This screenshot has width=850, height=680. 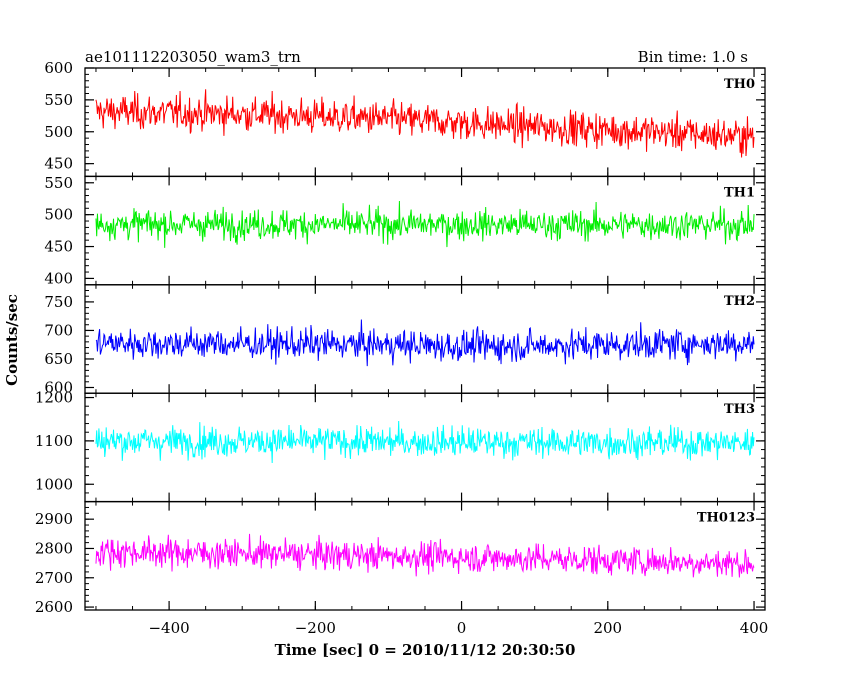 I want to click on panel-th0123: 2600 2700 2800 2900 TH0123, so click(x=400, y=558).